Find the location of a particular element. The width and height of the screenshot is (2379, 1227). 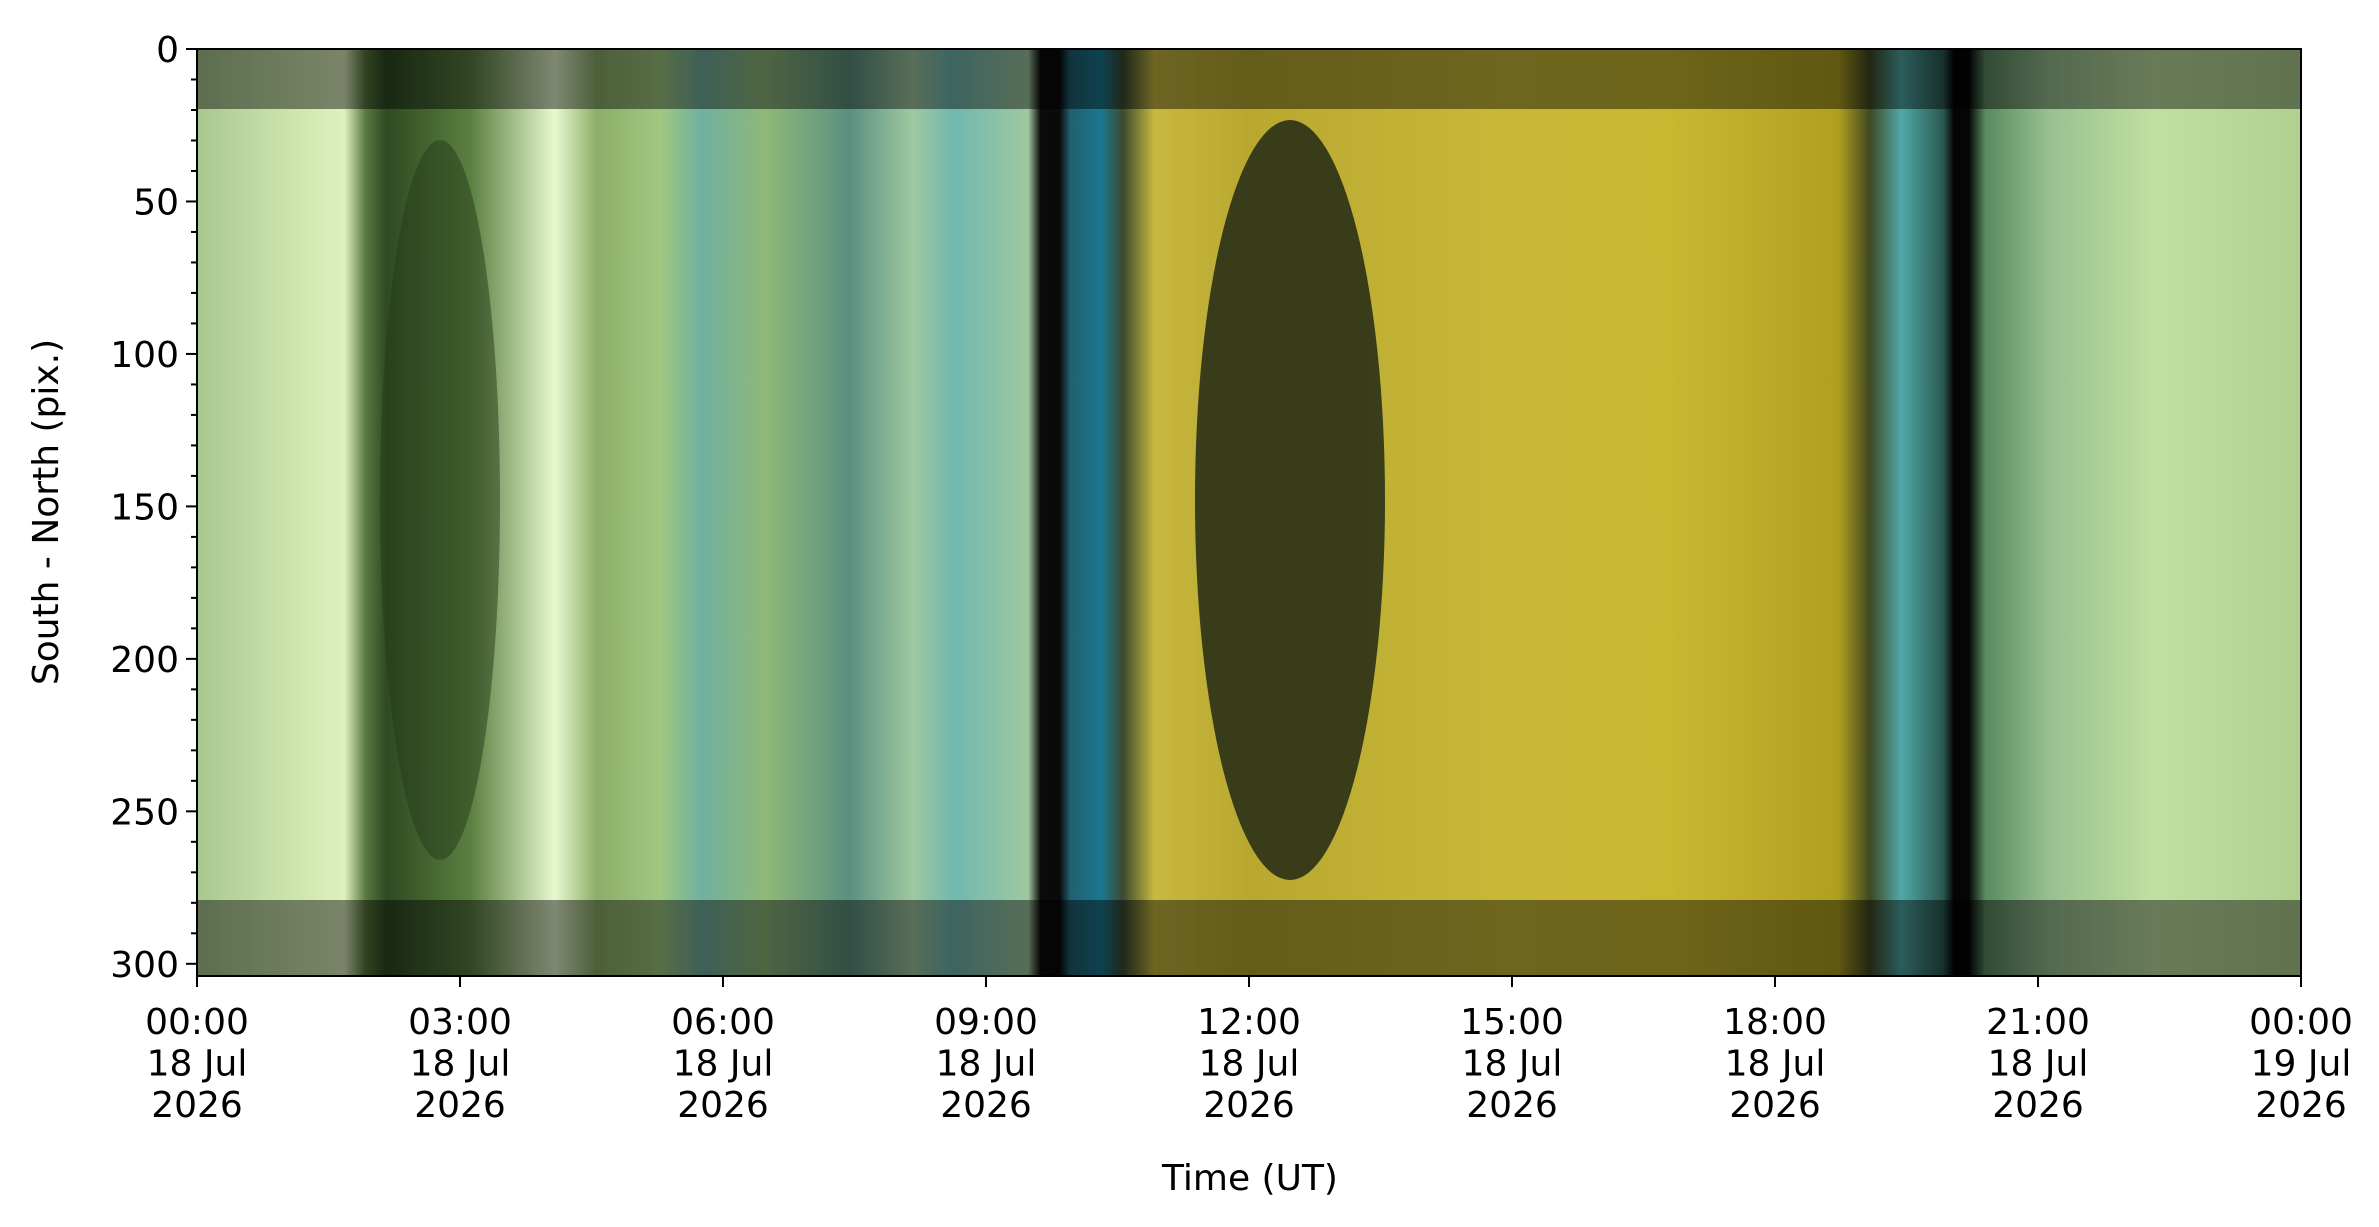

x-tick-label: 06:00 18 Jul 2026 is located at coordinates (723, 1064).